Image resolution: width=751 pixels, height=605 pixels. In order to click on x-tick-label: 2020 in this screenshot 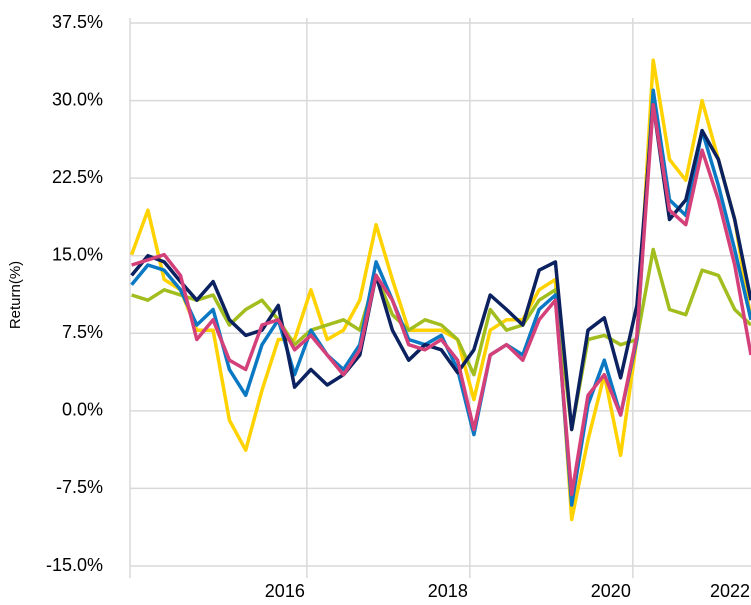, I will do `click(611, 591)`.